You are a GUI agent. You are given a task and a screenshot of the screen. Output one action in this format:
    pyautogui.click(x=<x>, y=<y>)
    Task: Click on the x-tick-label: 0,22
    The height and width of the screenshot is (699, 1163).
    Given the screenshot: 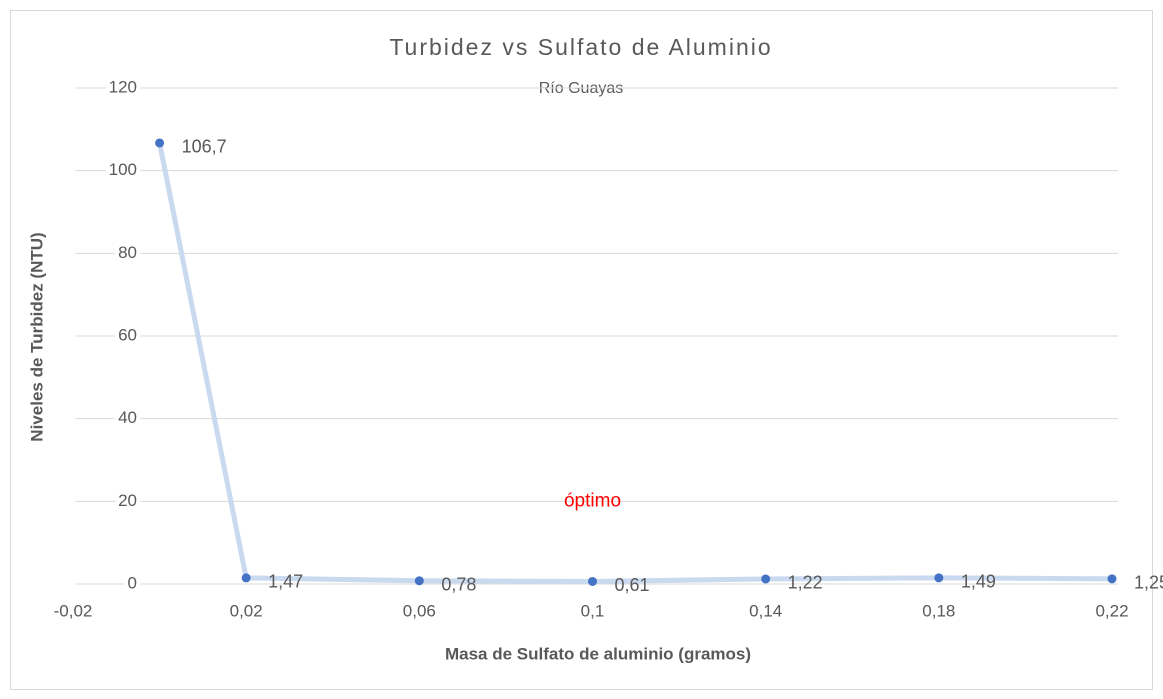 What is the action you would take?
    pyautogui.click(x=1111, y=610)
    